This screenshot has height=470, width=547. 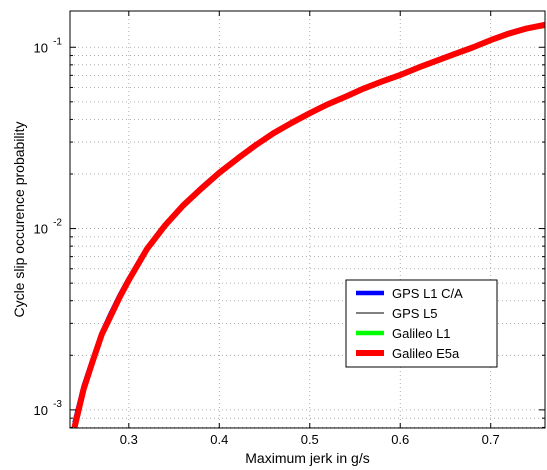 I want to click on legend-label-3: Galileo L1, so click(x=421, y=333).